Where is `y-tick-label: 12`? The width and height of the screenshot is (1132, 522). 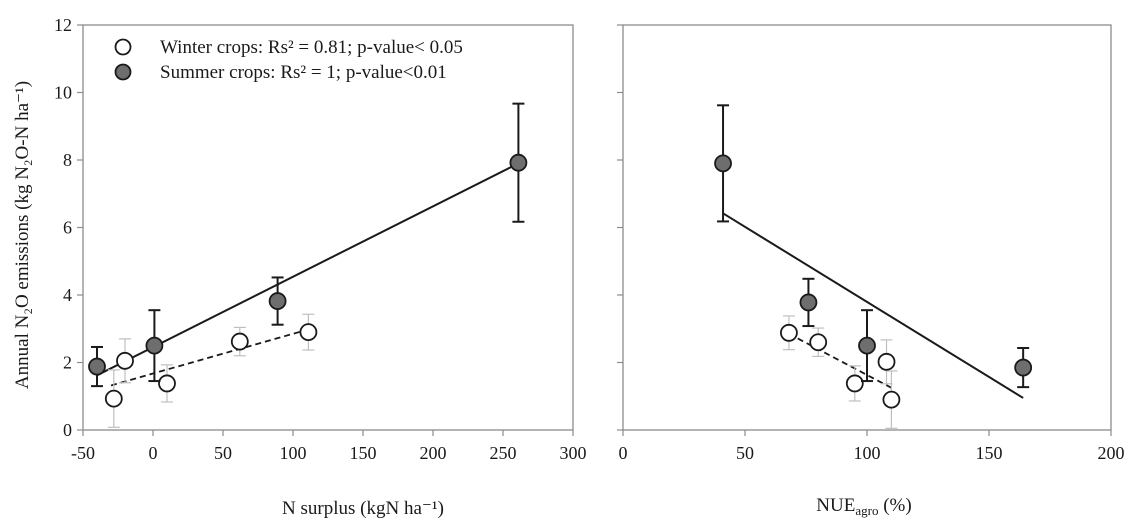 y-tick-label: 12 is located at coordinates (63, 25).